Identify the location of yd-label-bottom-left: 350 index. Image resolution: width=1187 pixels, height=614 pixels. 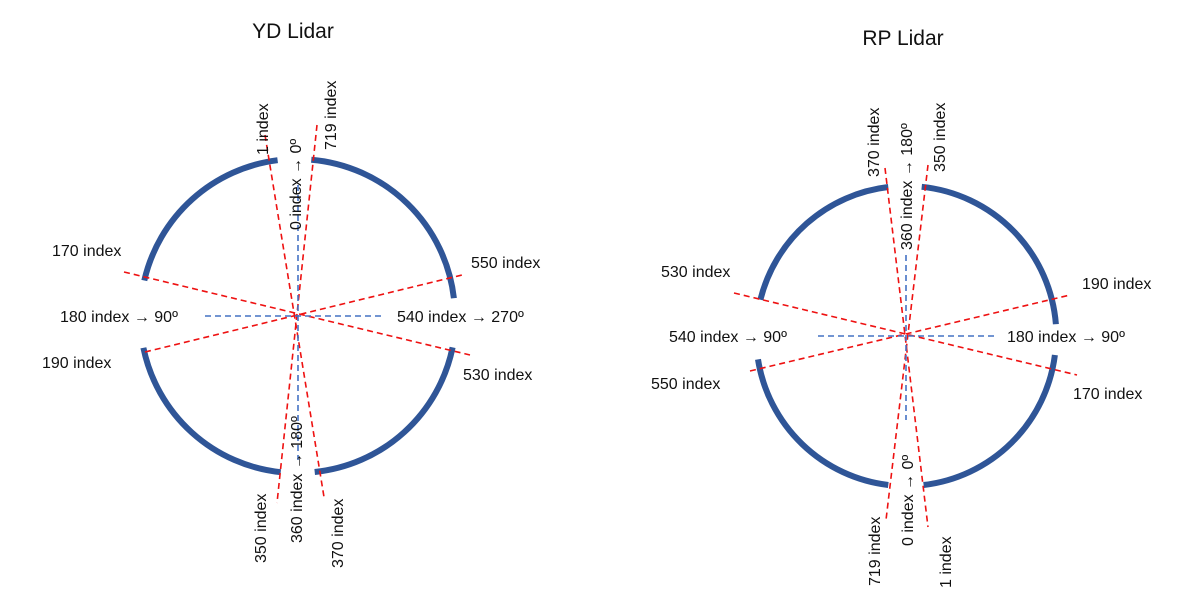
(261, 528).